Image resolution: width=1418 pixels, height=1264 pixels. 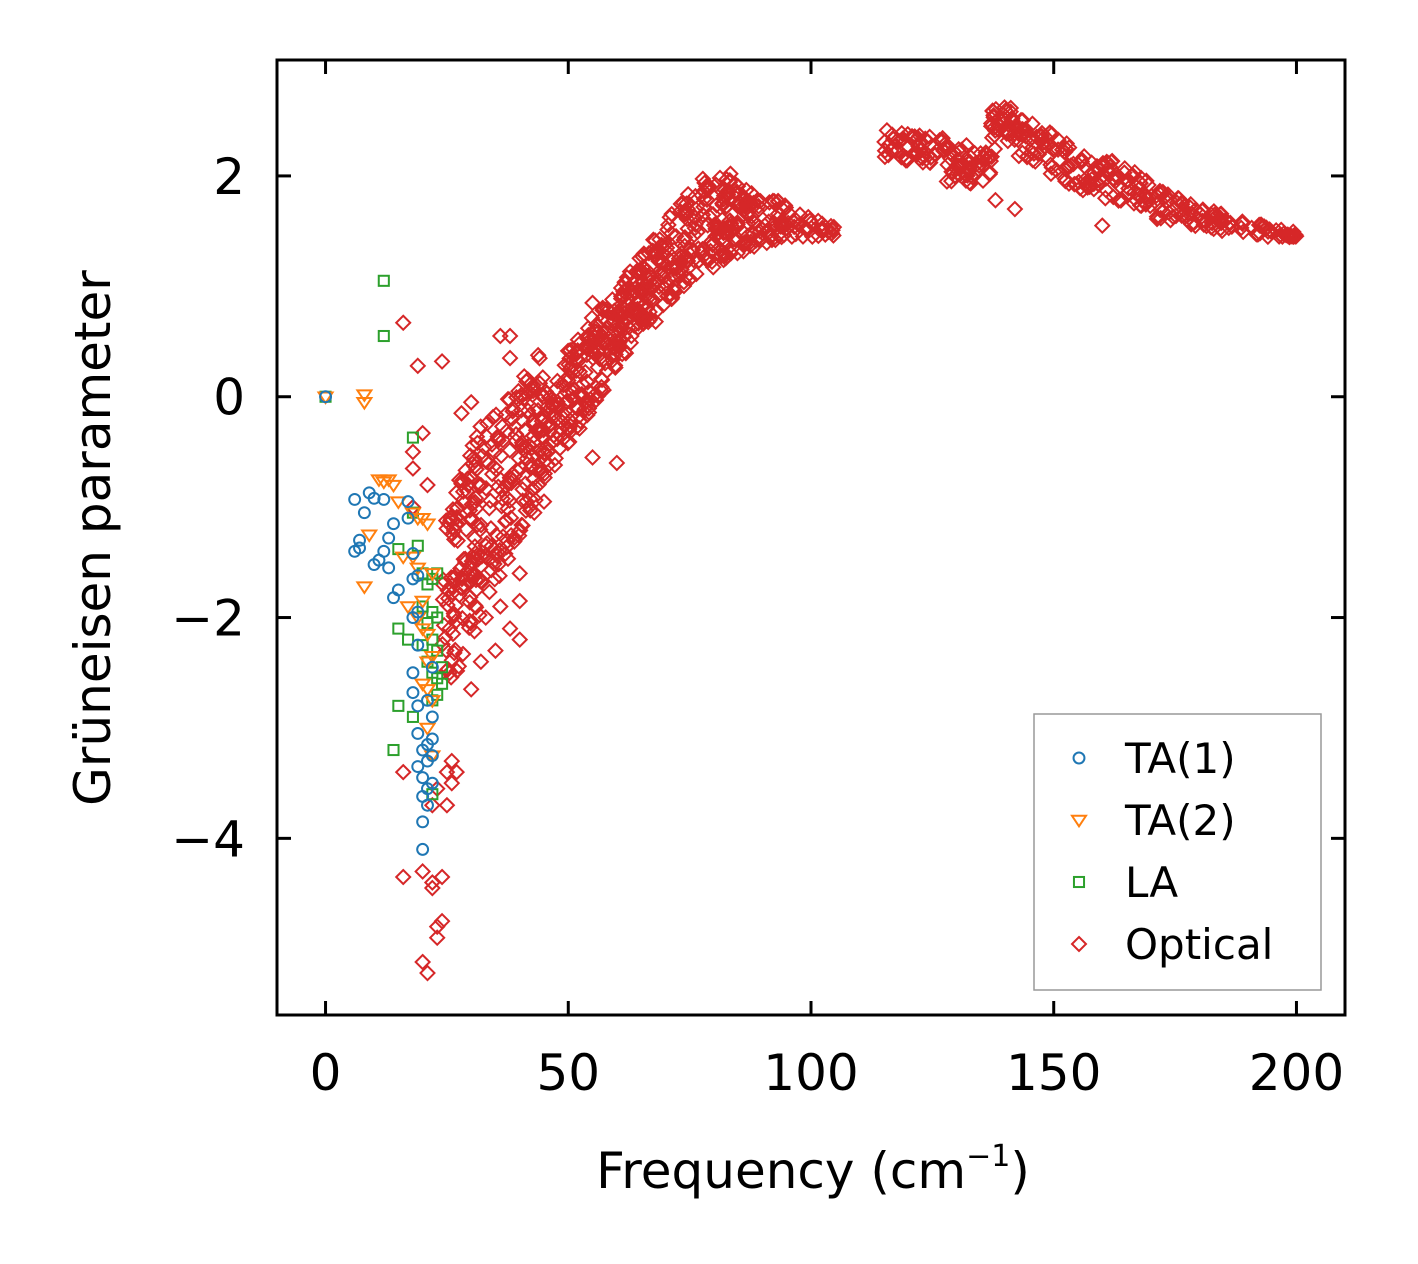 I want to click on x-axis-title: Frequency (cm−1), so click(x=813, y=1169).